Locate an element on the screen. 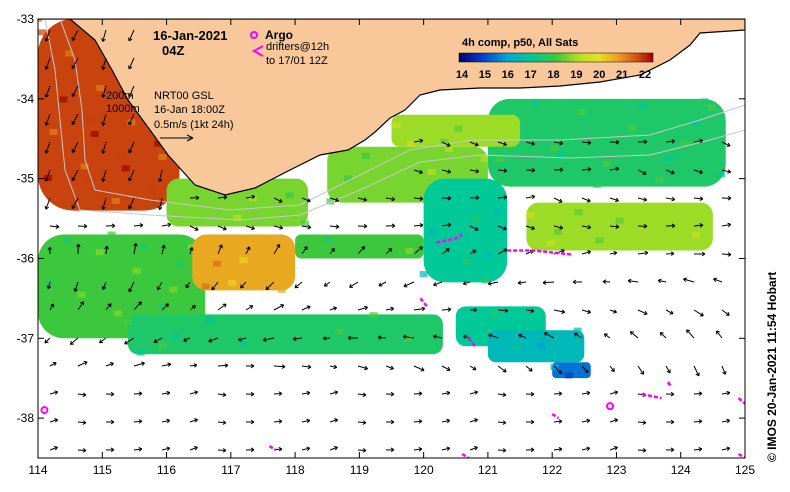  sst-patch is located at coordinates (237, 202).